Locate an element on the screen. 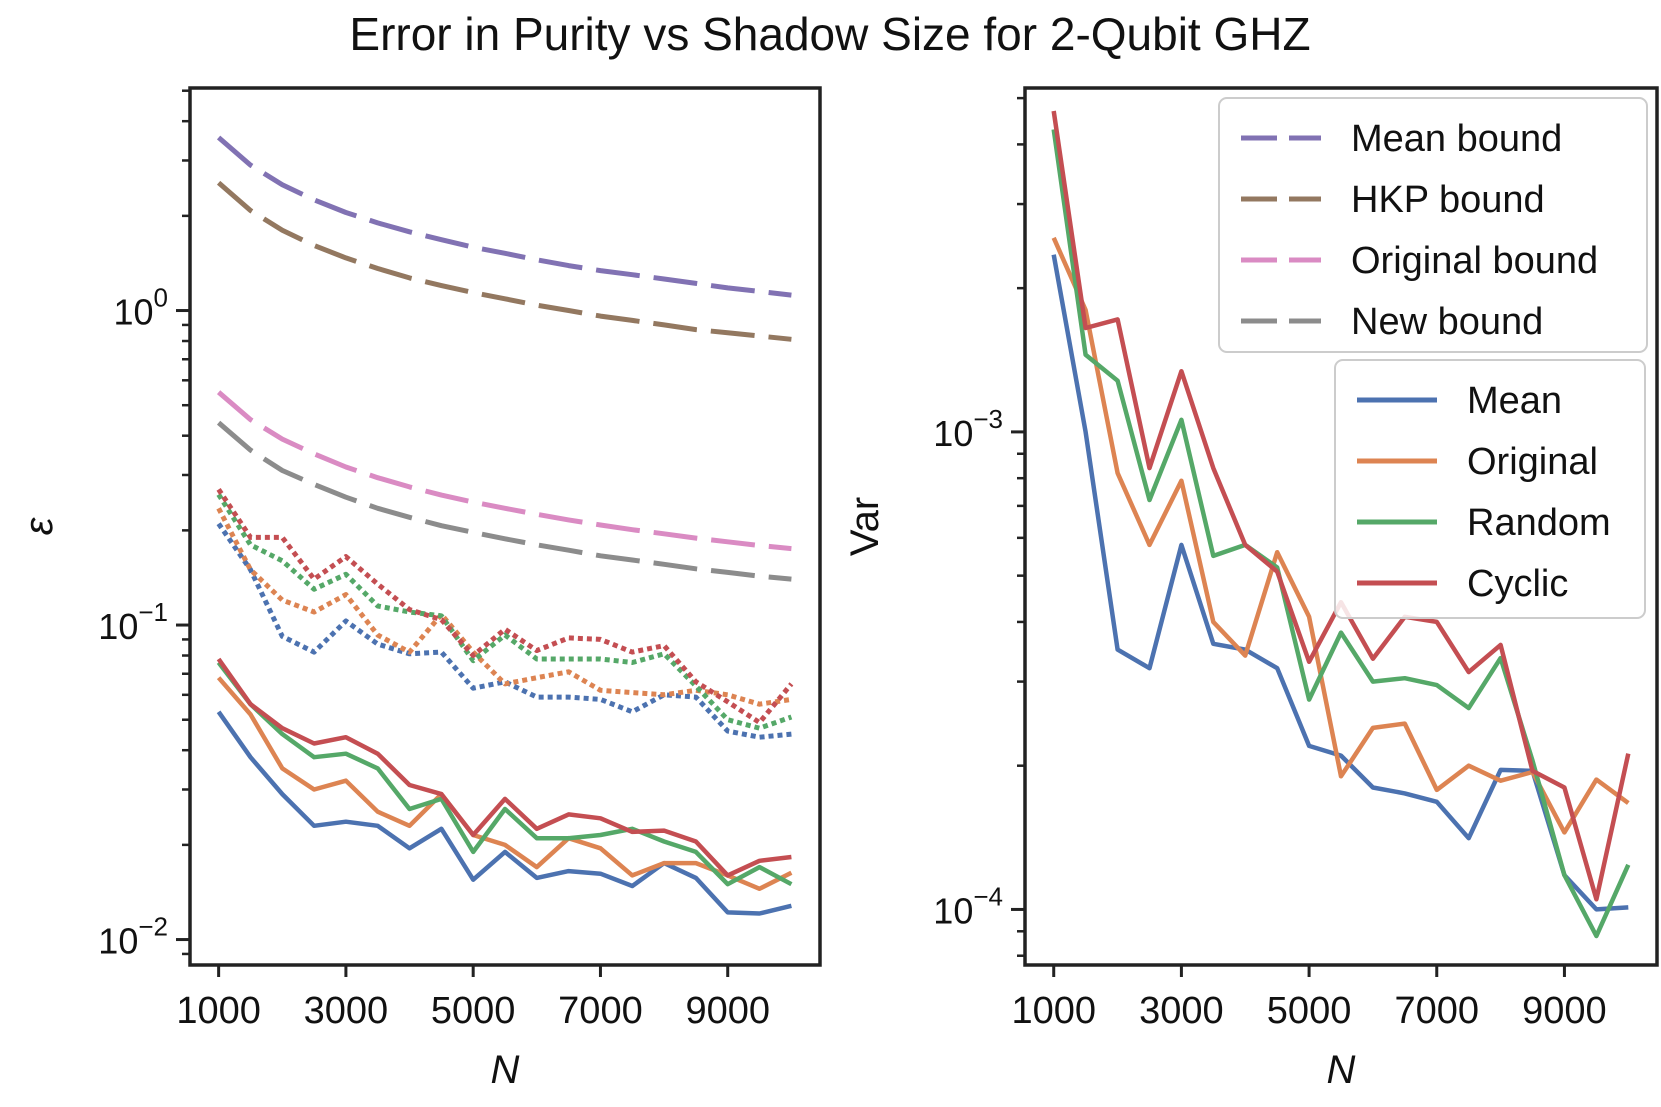 The width and height of the screenshot is (1661, 1107). legend-estimators-frame is located at coordinates (1490, 489).